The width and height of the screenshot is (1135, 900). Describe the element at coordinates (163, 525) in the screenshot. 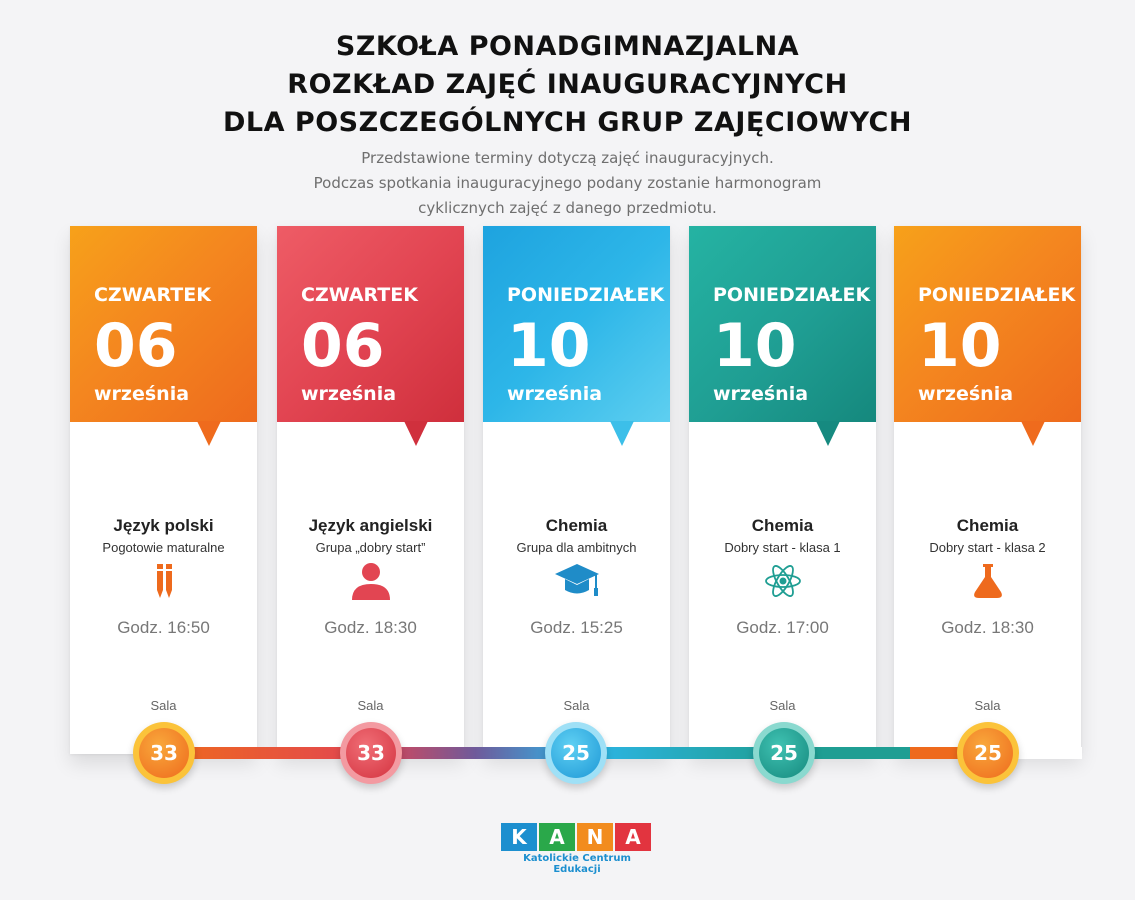

I see `card-subject: Język polski` at that location.